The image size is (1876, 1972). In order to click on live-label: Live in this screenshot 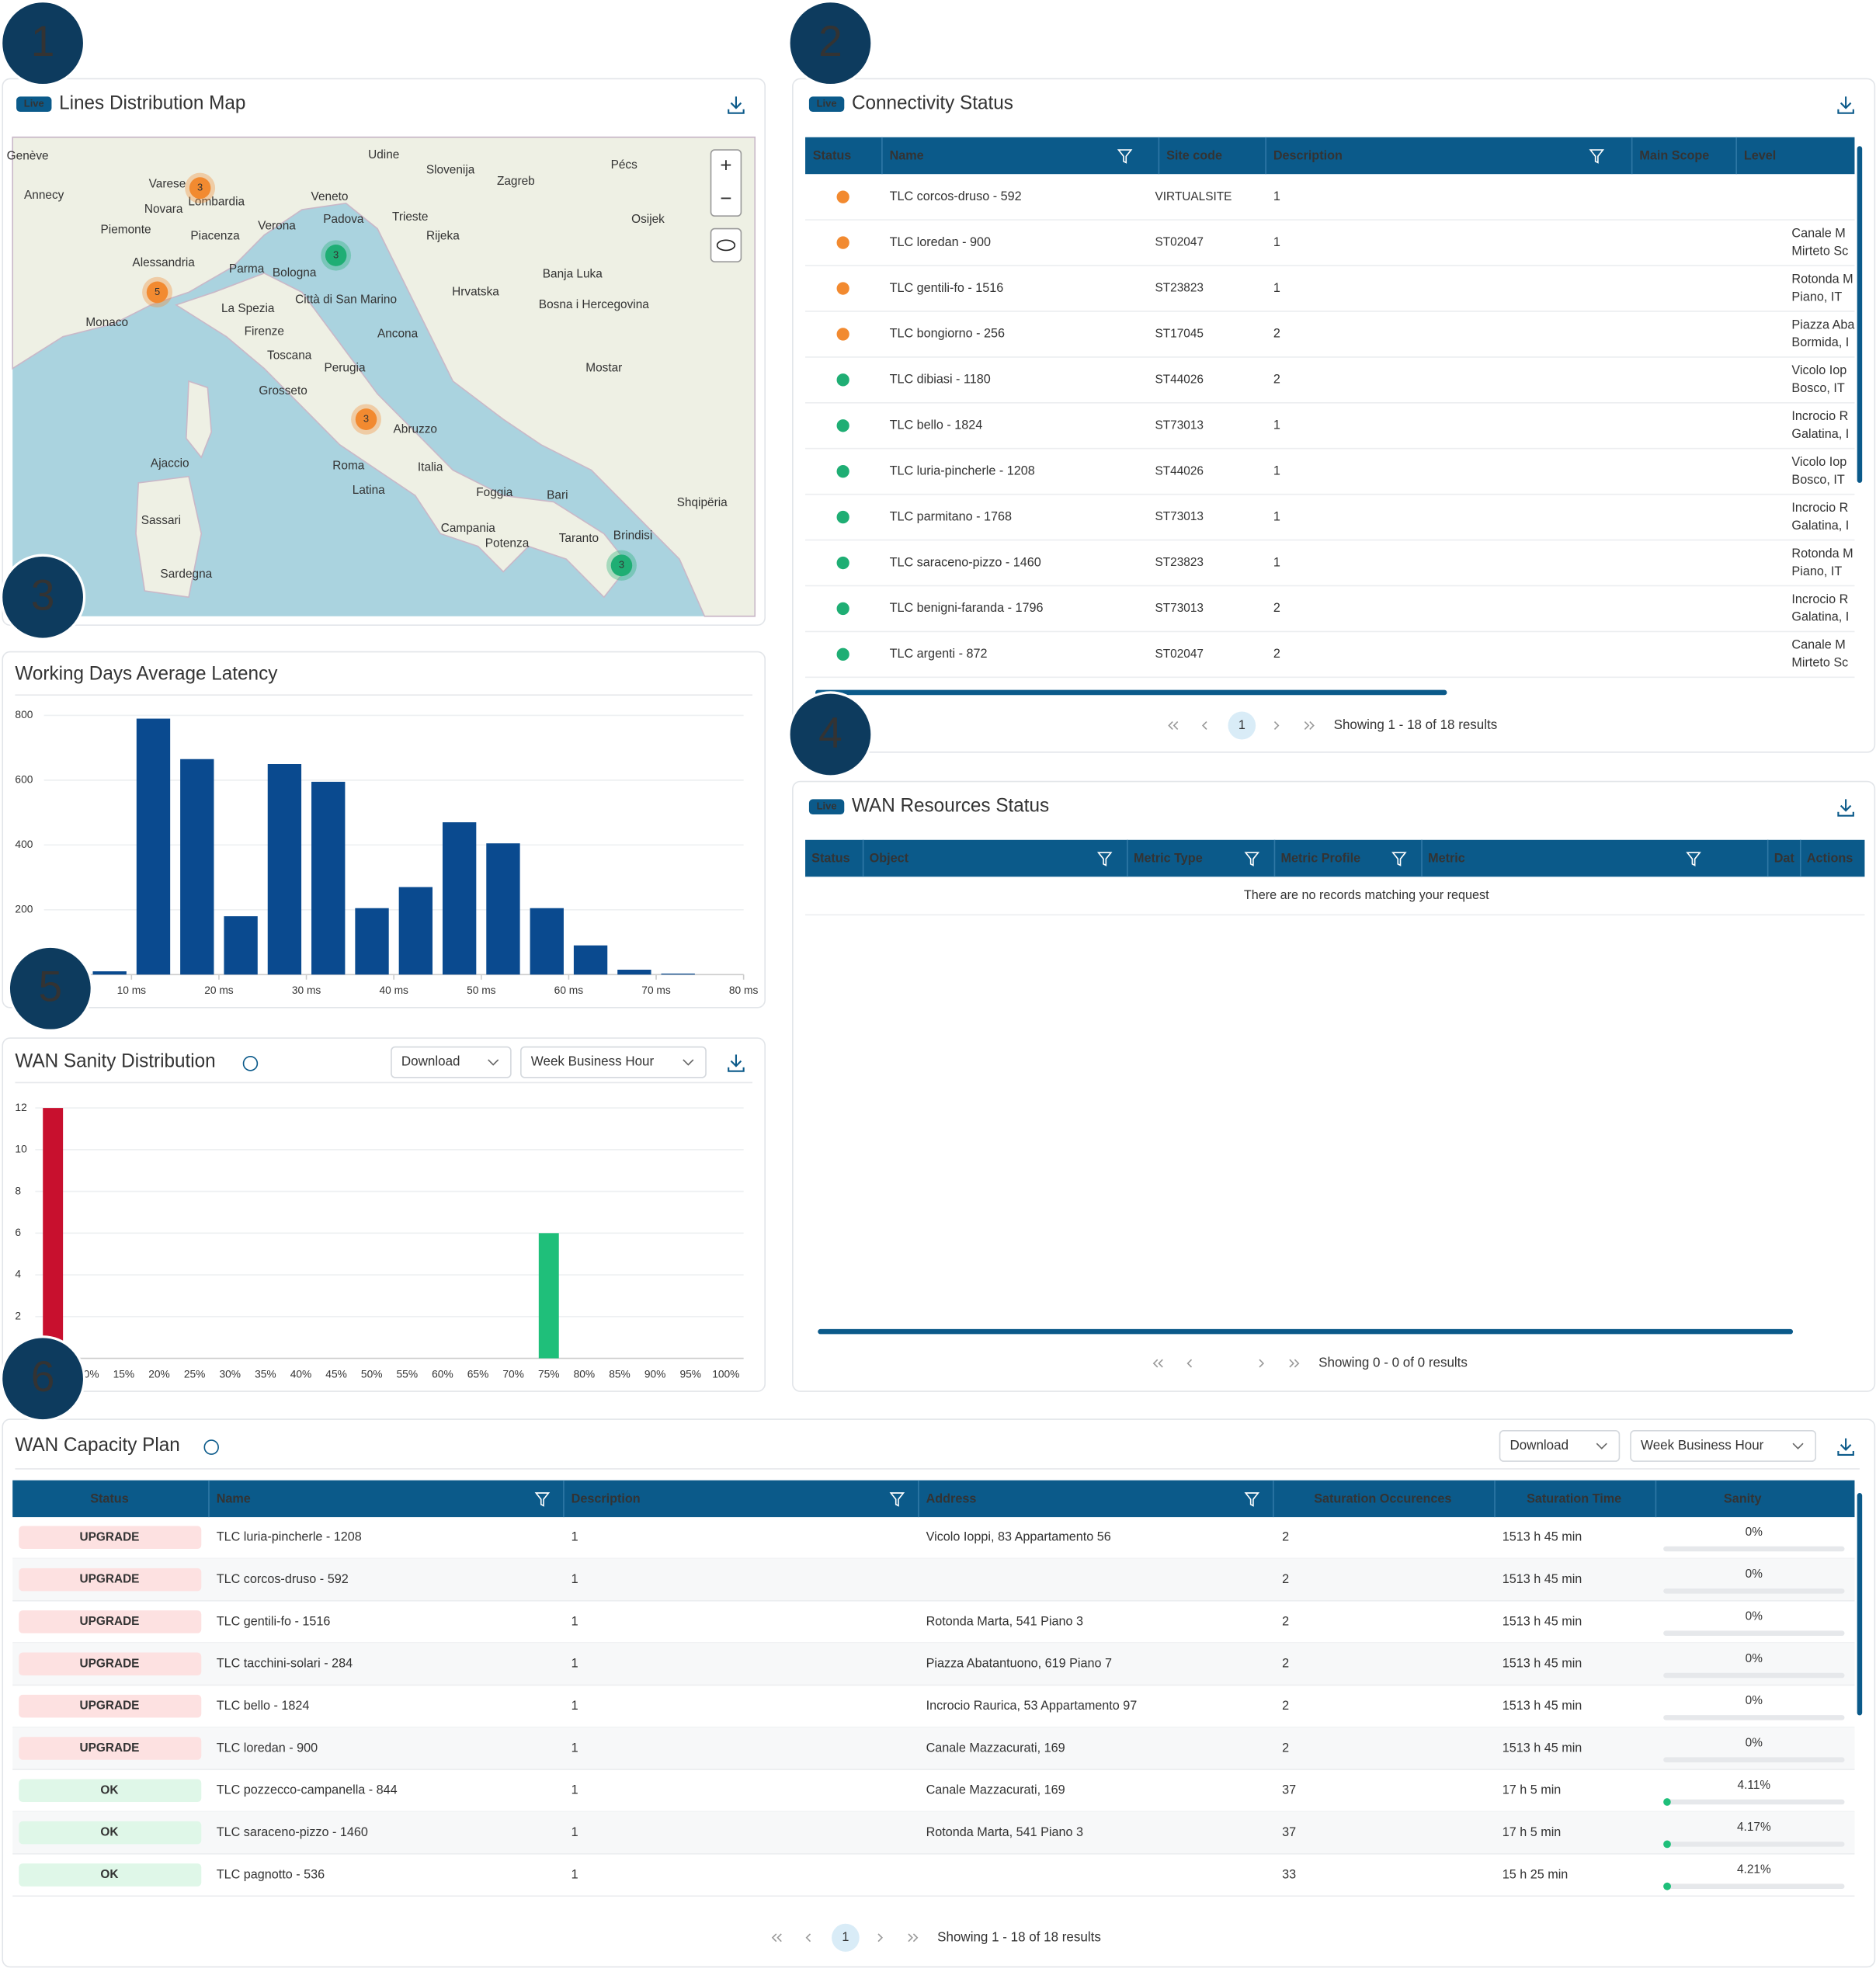, I will do `click(827, 806)`.